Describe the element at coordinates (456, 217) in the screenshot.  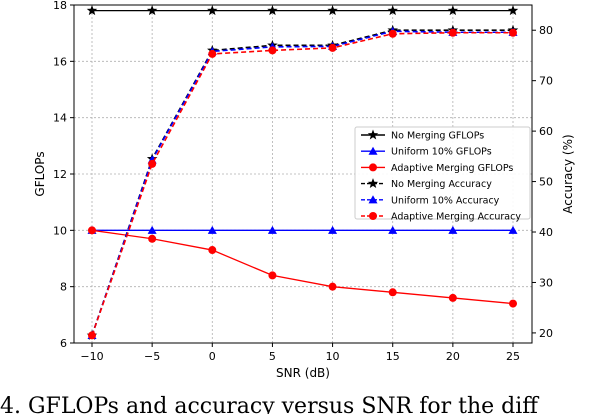
I see `legend-label-adaptive-merging-accuracy: Adaptive Merging Accuracy` at that location.